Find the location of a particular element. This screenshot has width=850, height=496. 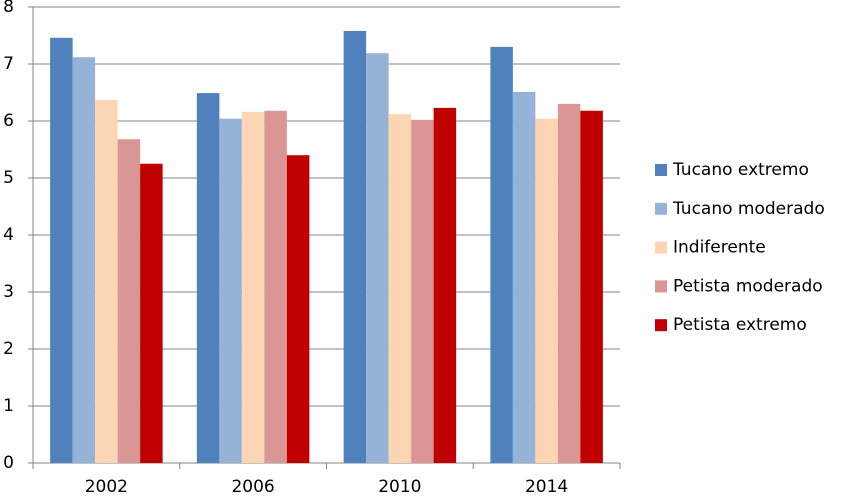

x-tick-label: 2006 is located at coordinates (252, 486).